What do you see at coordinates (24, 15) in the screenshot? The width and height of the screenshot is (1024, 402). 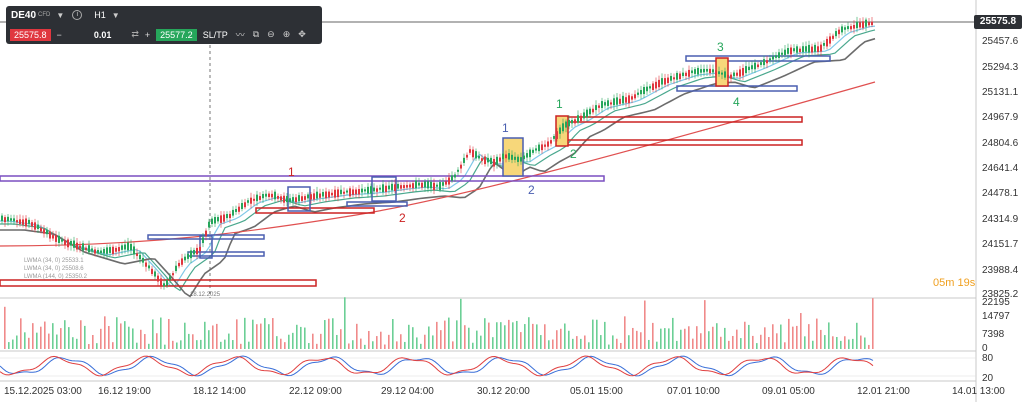 I see `symbol-label: DE40` at bounding box center [24, 15].